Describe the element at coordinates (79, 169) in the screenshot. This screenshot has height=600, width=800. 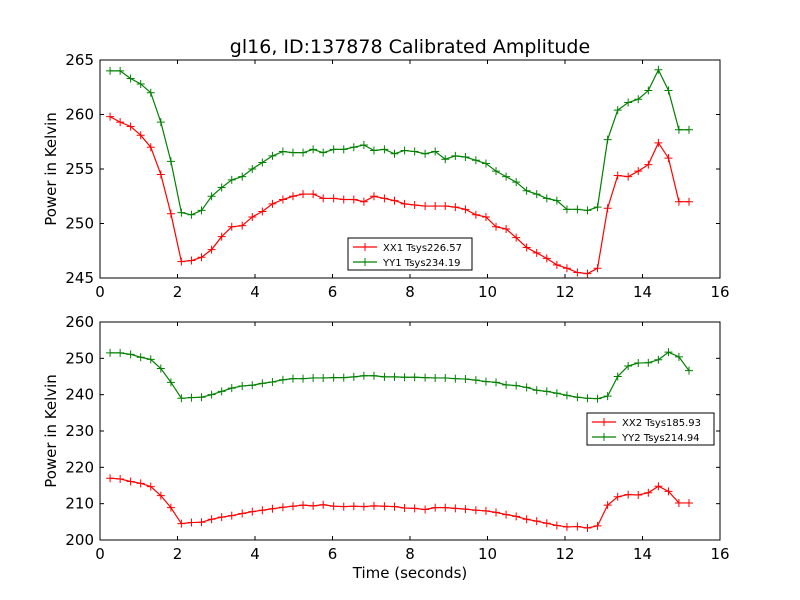
I see `y-tick-label: 255` at that location.